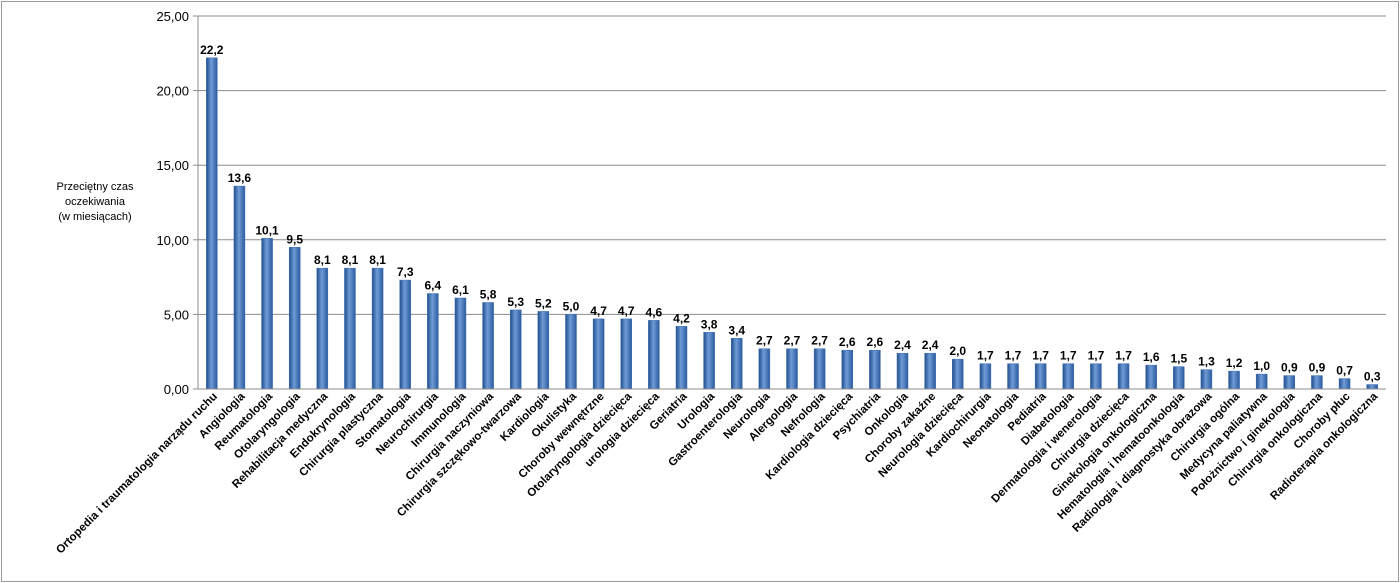 The height and width of the screenshot is (583, 1400). I want to click on data-label: 3,4, so click(736, 330).